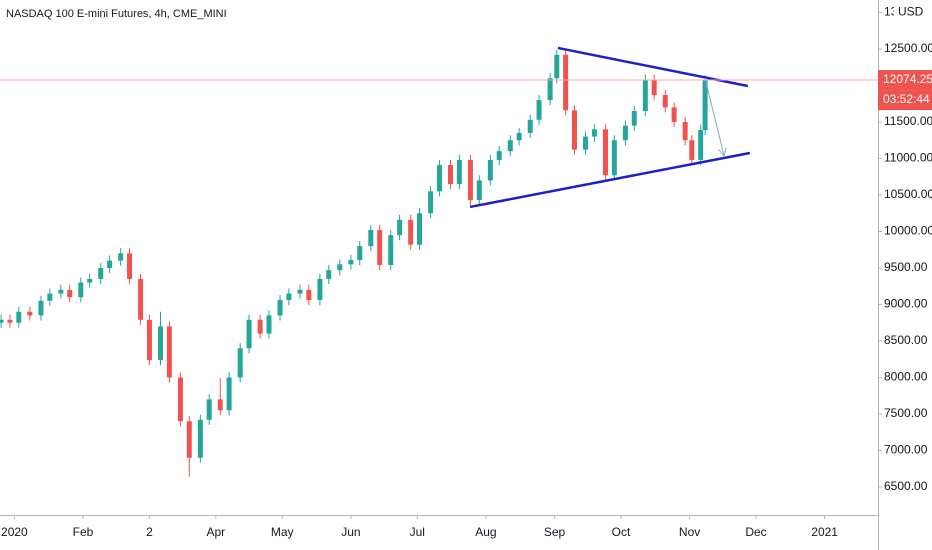 The width and height of the screenshot is (932, 550). I want to click on chart-title: NASDAQ 100 E-mini Futures, 4h, CME_MINI, so click(116, 14).